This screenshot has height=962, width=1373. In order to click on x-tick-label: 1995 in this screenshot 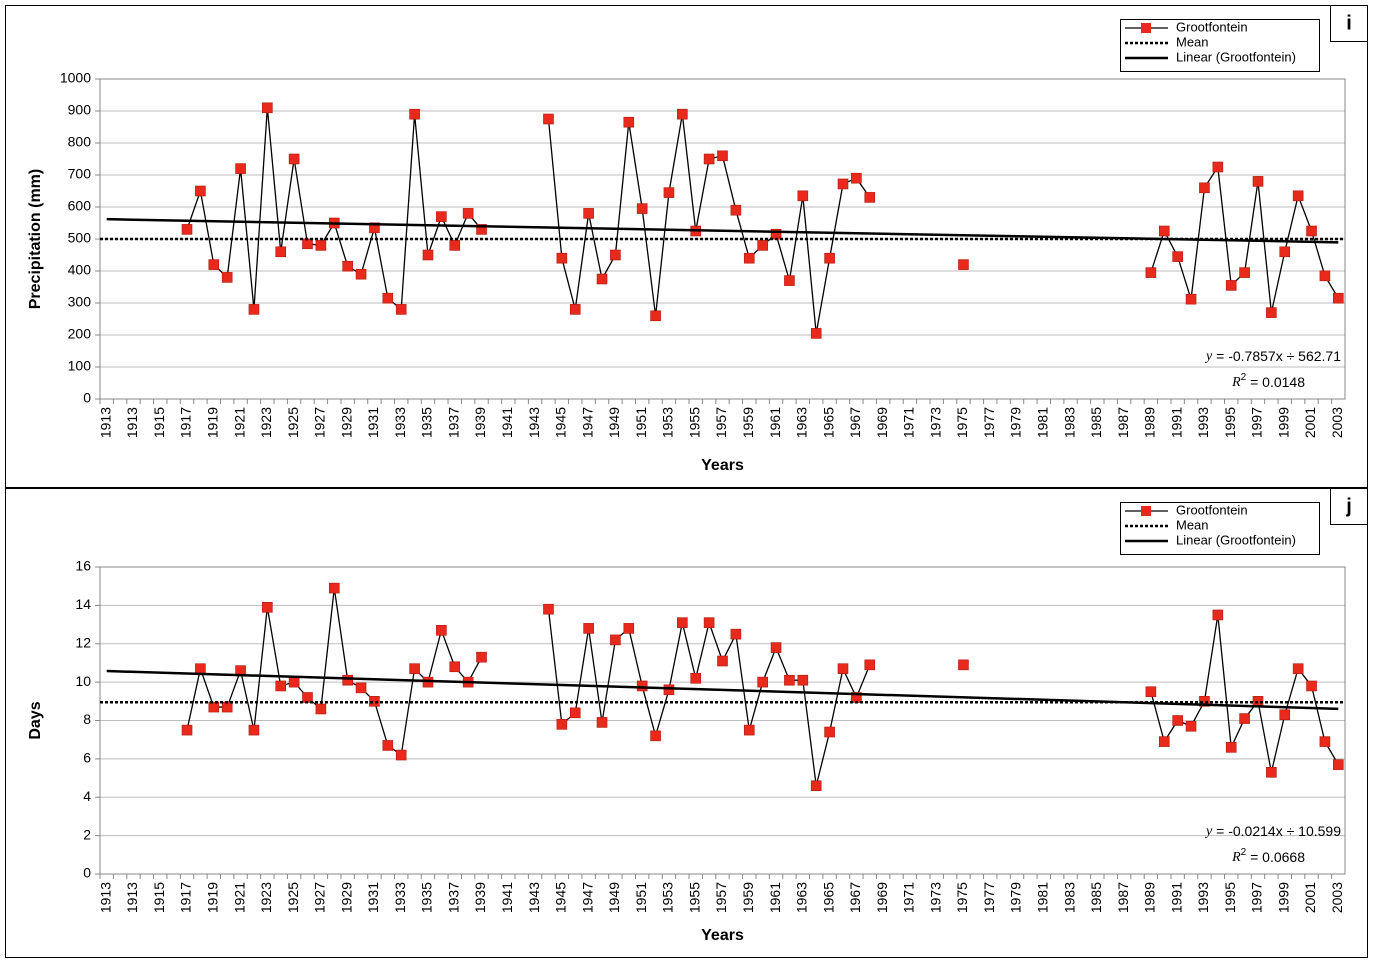, I will do `click(1230, 422)`.